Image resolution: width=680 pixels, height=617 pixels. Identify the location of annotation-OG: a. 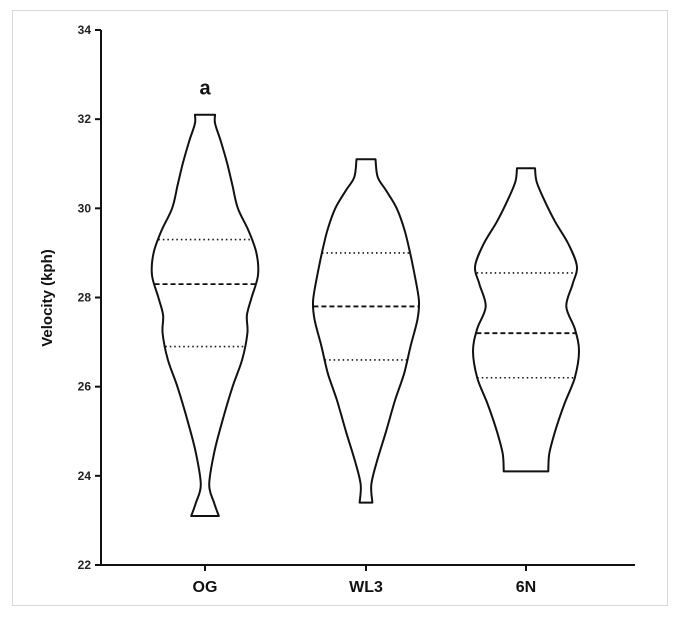
(205, 89).